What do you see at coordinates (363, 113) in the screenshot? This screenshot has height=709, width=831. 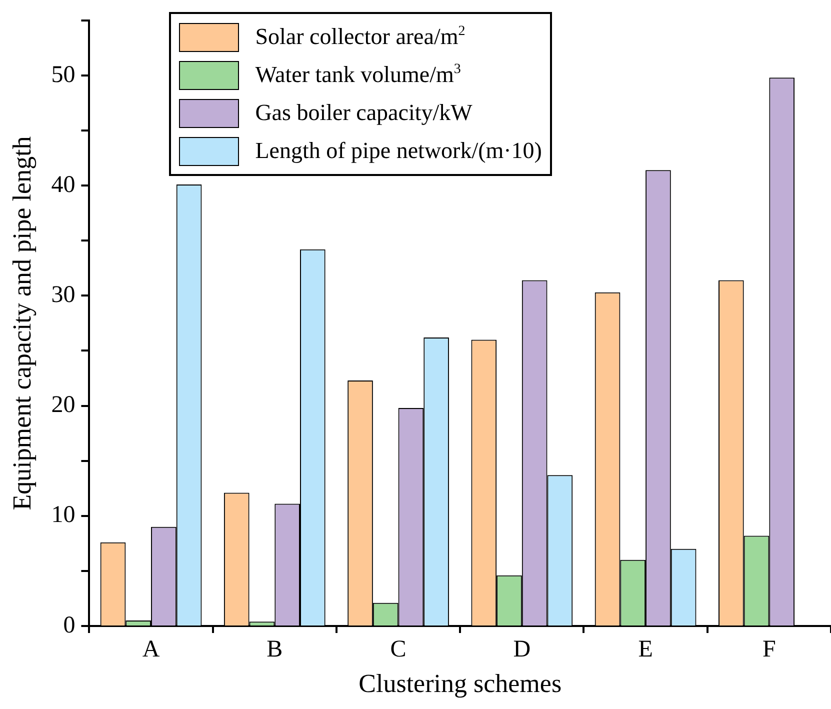 I see `legend-label: Gas boiler capacity/kW` at bounding box center [363, 113].